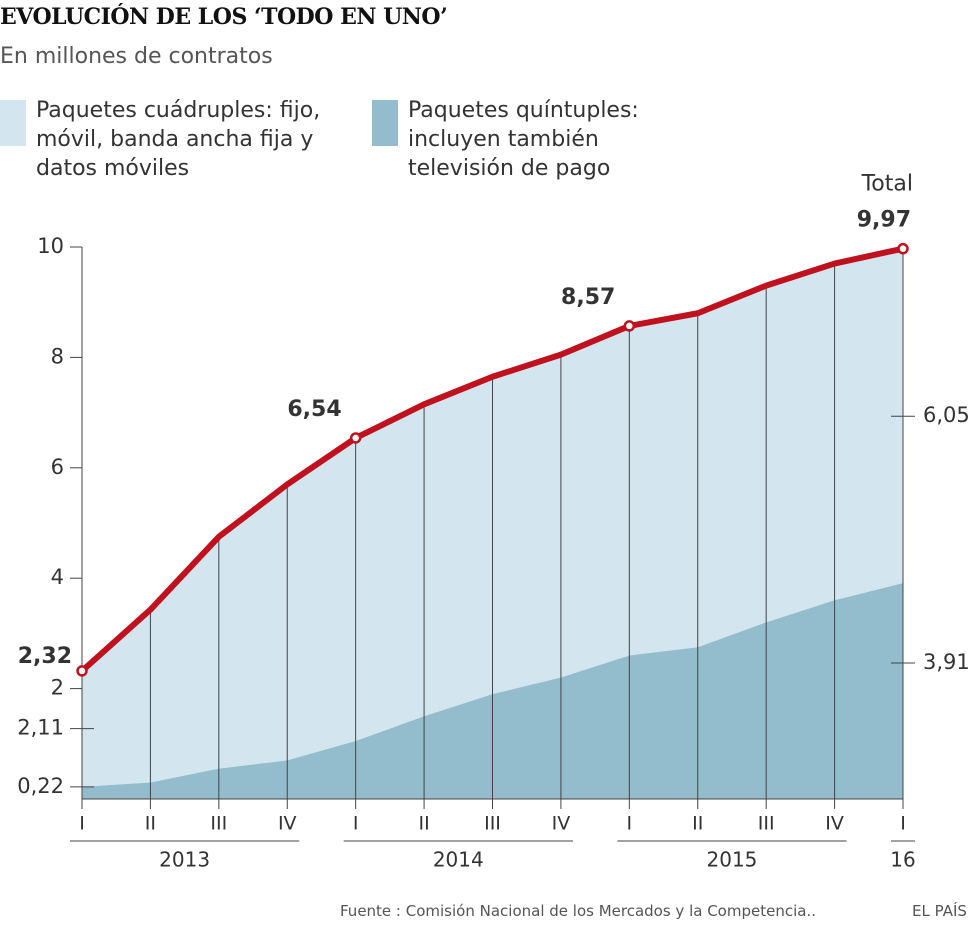 This screenshot has height=925, width=980. I want to click on year-label: 2015, so click(732, 860).